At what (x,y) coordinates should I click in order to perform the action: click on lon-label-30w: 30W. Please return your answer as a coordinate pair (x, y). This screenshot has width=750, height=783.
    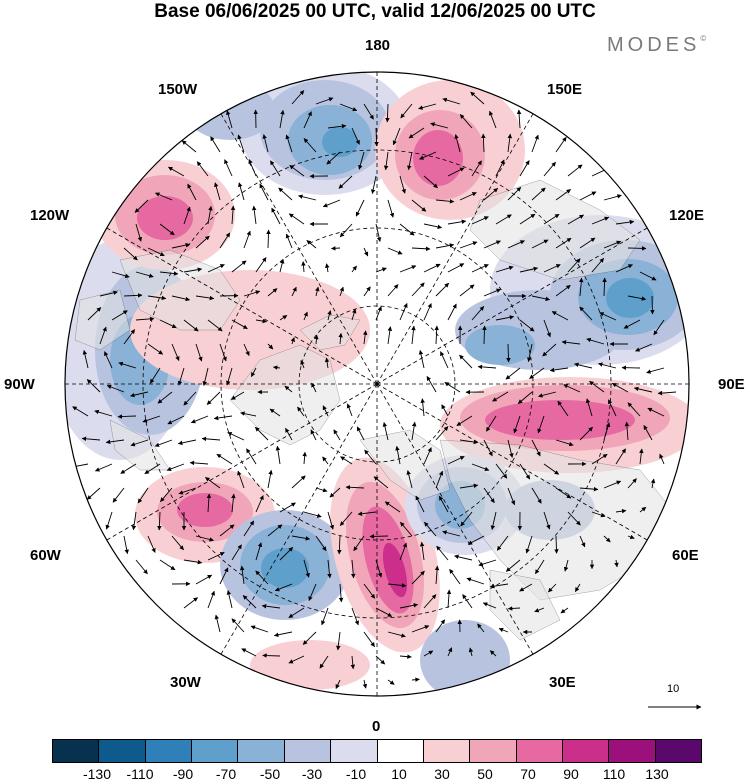
    Looking at the image, I should click on (185, 682).